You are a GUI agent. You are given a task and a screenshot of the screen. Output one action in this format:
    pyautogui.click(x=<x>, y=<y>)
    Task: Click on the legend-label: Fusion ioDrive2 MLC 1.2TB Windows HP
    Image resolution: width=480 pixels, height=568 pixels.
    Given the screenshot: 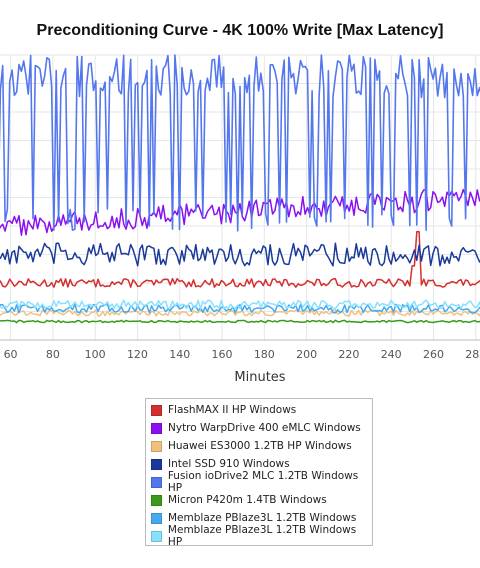 What is the action you would take?
    pyautogui.click(x=263, y=482)
    